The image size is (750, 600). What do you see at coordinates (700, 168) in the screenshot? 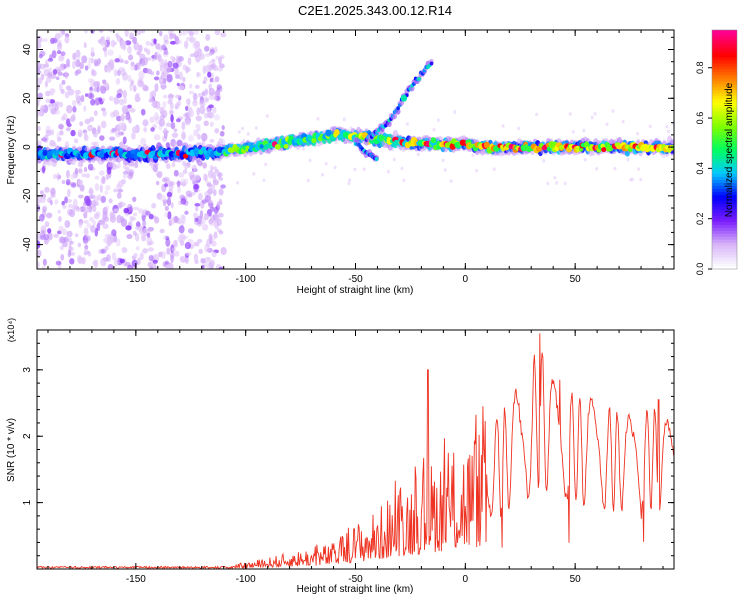
I see `colorbar-tick-label: 0.4` at bounding box center [700, 168].